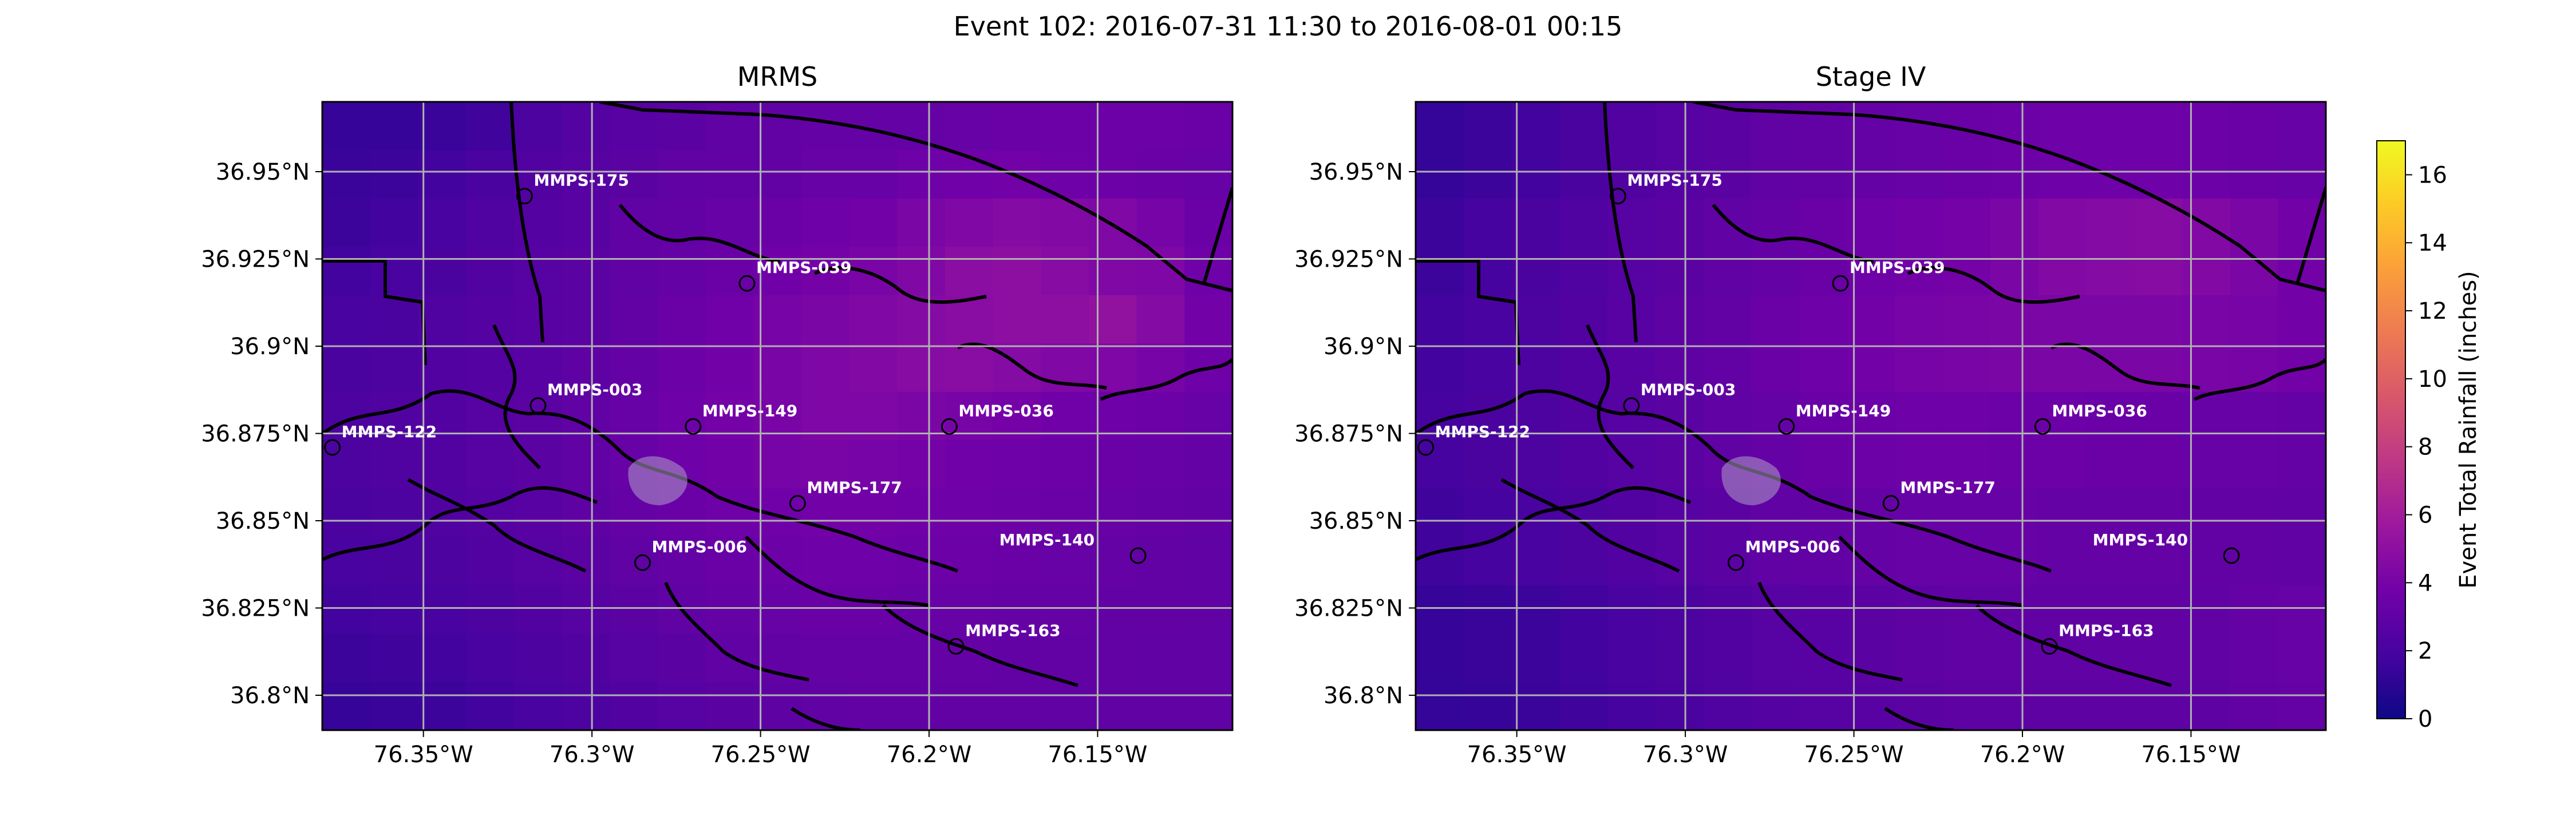 This screenshot has width=2576, height=824. I want to click on x-ticks-stageiv: 76.35°W 76.3°W 76.25°W 76.2°W 76.15°W, so click(1854, 749).